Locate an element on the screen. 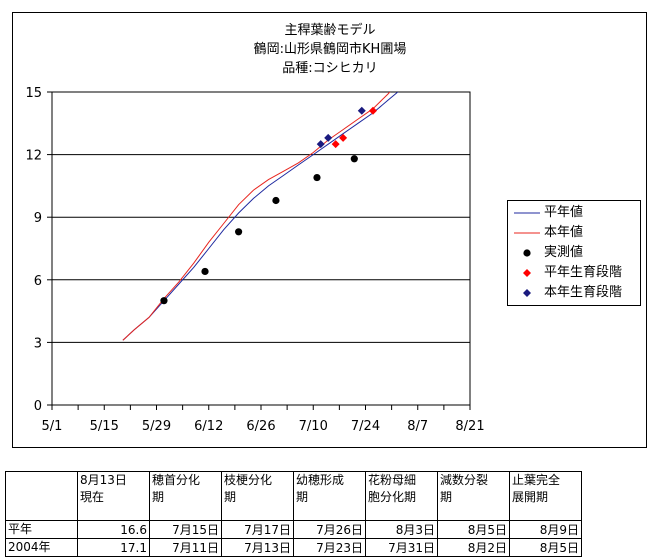  table-header-cell: 止葉完全 展開期 is located at coordinates (545, 496).